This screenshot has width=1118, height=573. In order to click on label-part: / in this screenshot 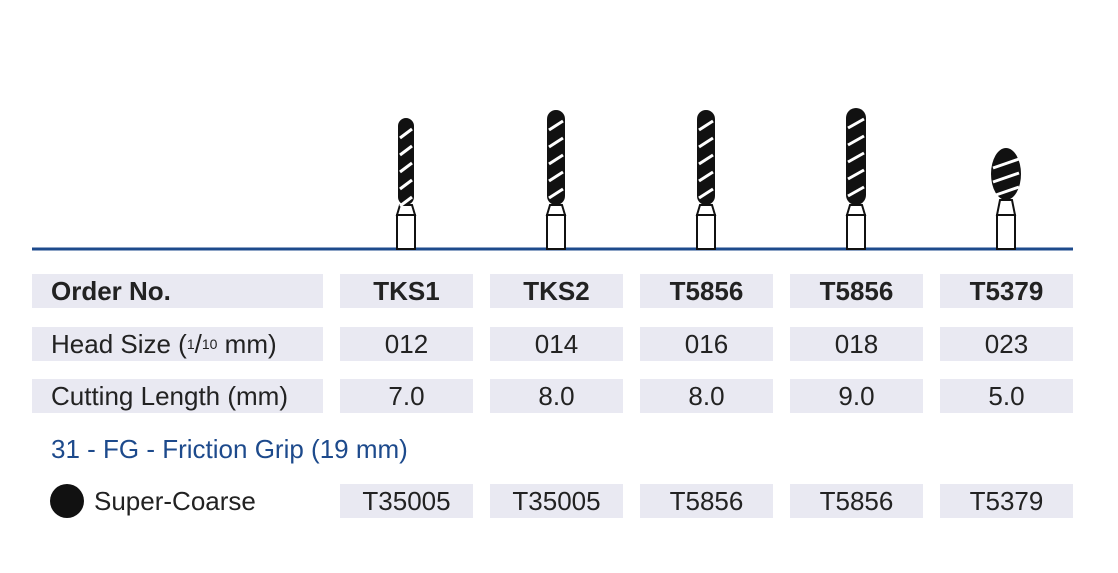, I will do `click(198, 343)`.